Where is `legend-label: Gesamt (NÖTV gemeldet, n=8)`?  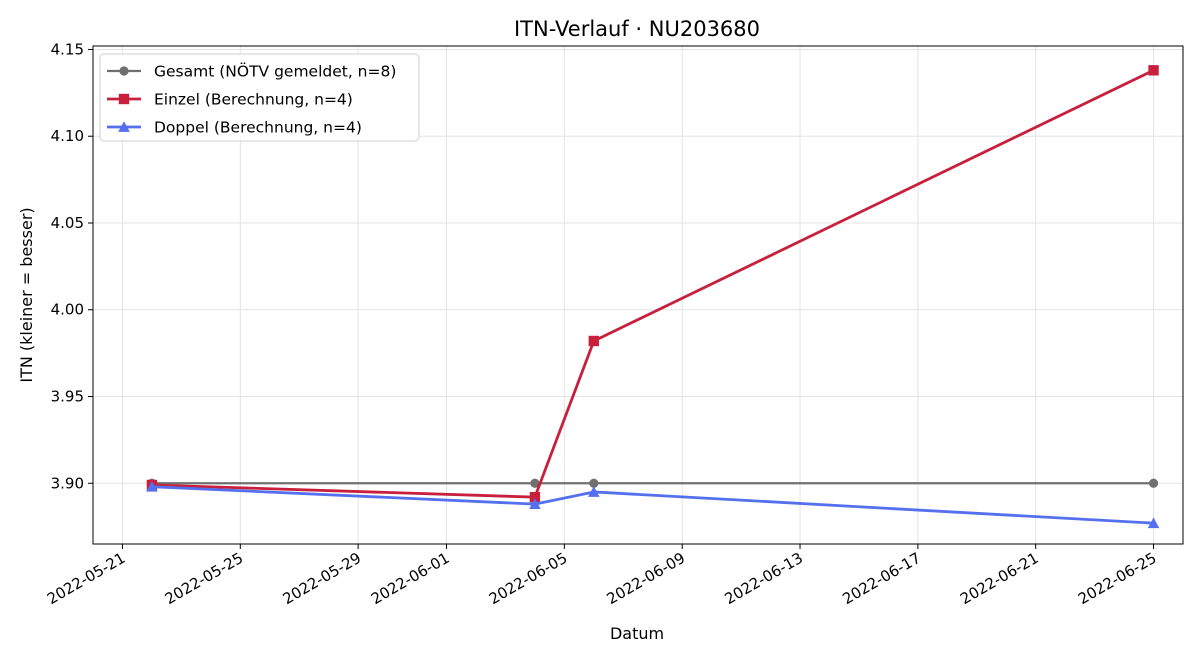
legend-label: Gesamt (NÖTV gemeldet, n=8) is located at coordinates (275, 71).